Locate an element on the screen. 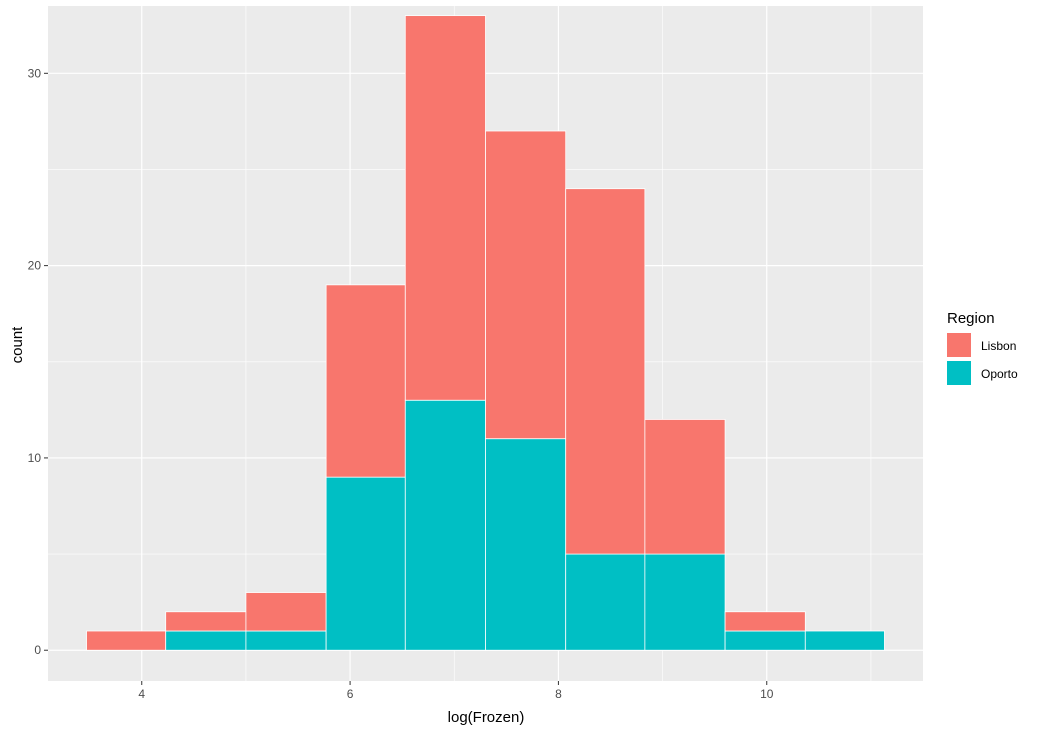  y-tick-label: 20 is located at coordinates (35, 266).